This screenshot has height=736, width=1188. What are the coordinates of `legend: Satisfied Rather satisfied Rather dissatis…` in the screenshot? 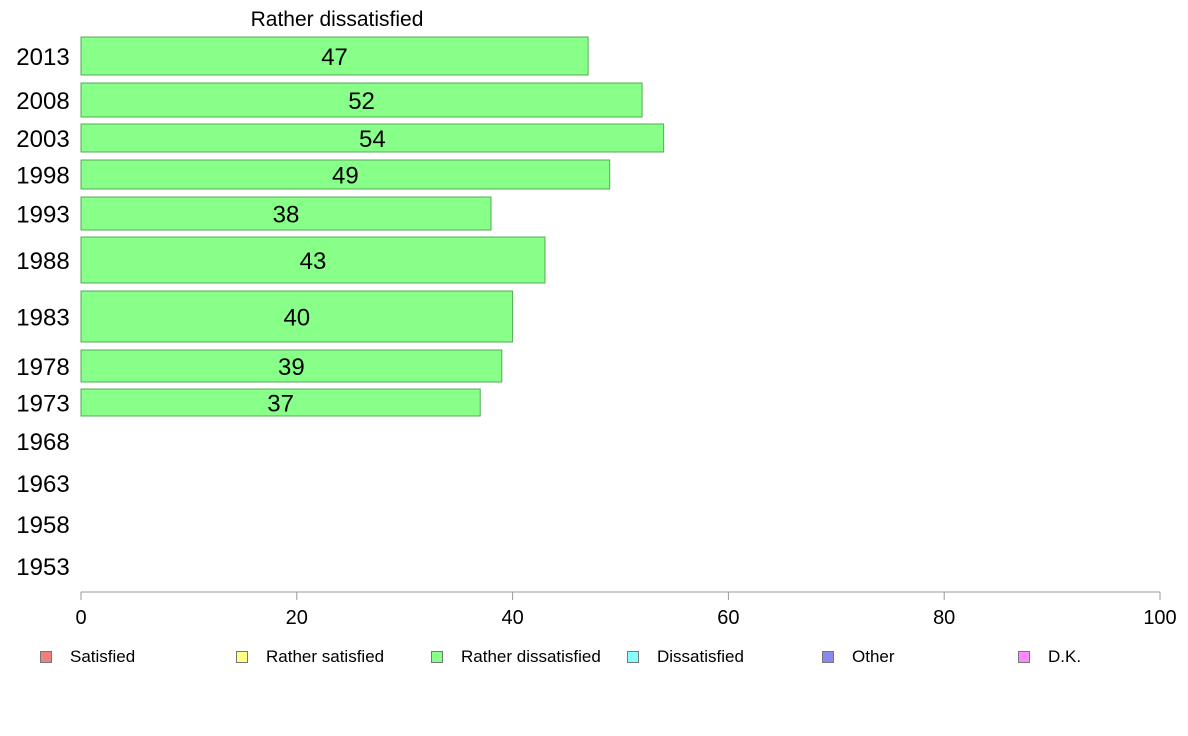 It's located at (594, 657).